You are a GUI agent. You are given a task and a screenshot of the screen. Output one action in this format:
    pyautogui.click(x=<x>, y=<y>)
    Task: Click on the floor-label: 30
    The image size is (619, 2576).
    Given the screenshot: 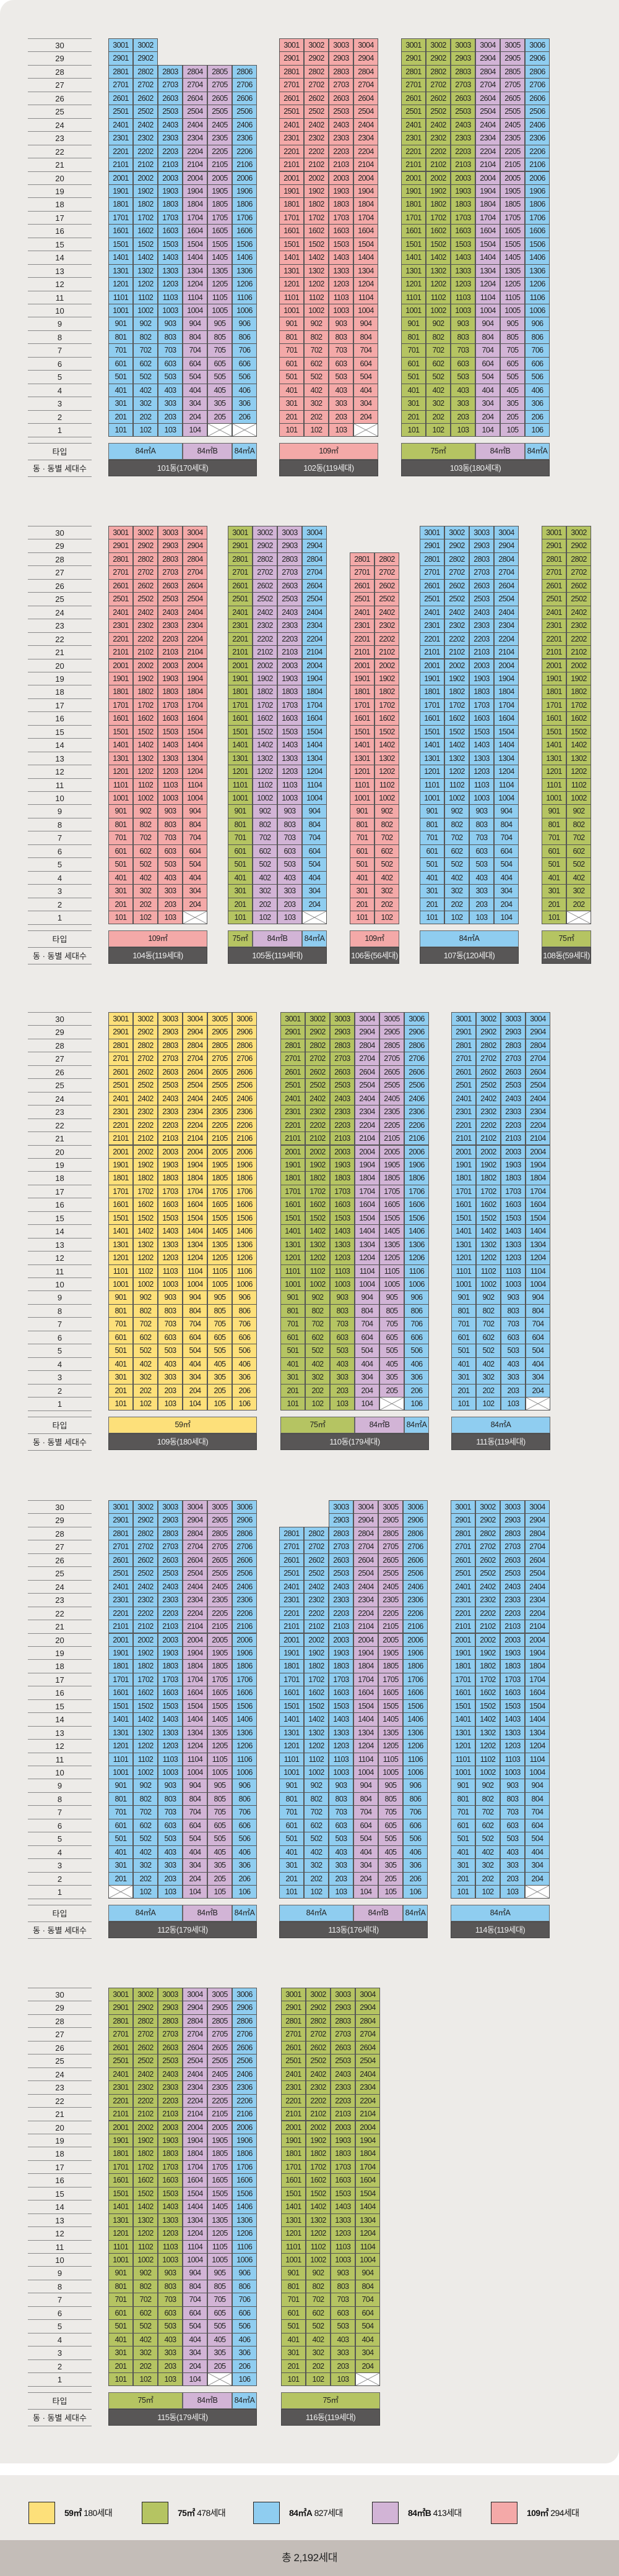 What is the action you would take?
    pyautogui.click(x=60, y=1506)
    